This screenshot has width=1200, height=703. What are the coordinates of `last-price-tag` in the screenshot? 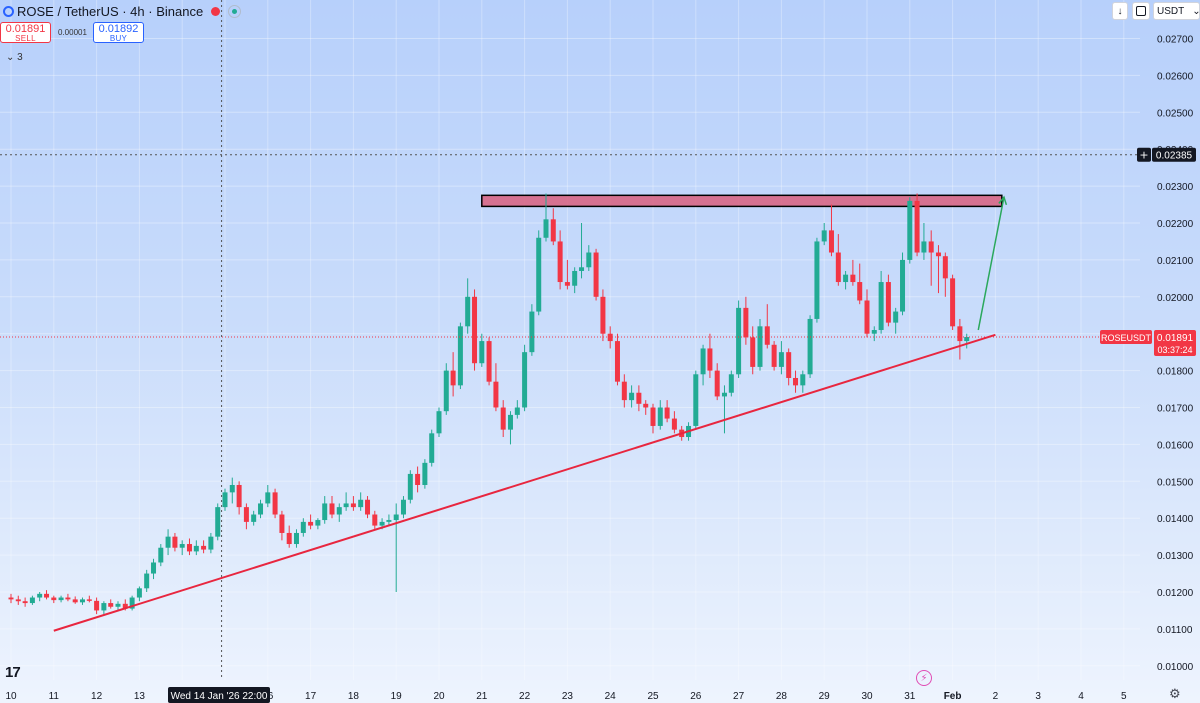 It's located at (1175, 343).